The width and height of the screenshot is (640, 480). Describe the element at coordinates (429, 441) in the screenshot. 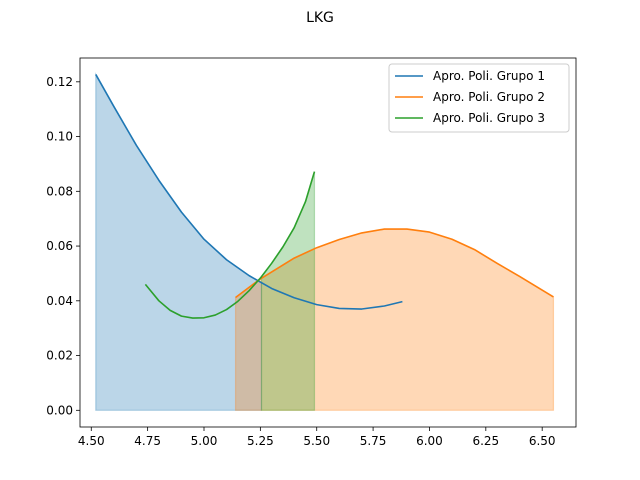

I see `x-tick-label: 6.00` at that location.